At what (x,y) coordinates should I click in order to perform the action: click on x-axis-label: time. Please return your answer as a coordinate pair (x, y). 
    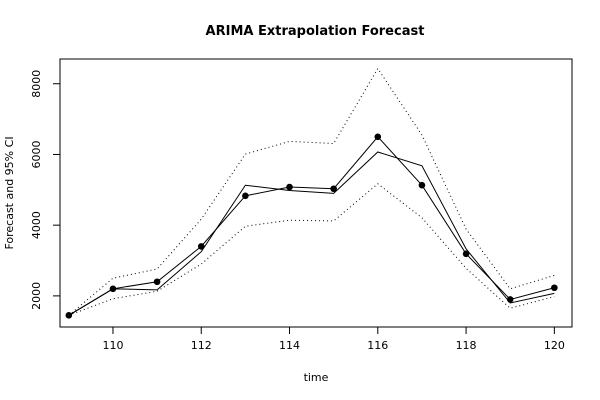
    Looking at the image, I should click on (316, 377).